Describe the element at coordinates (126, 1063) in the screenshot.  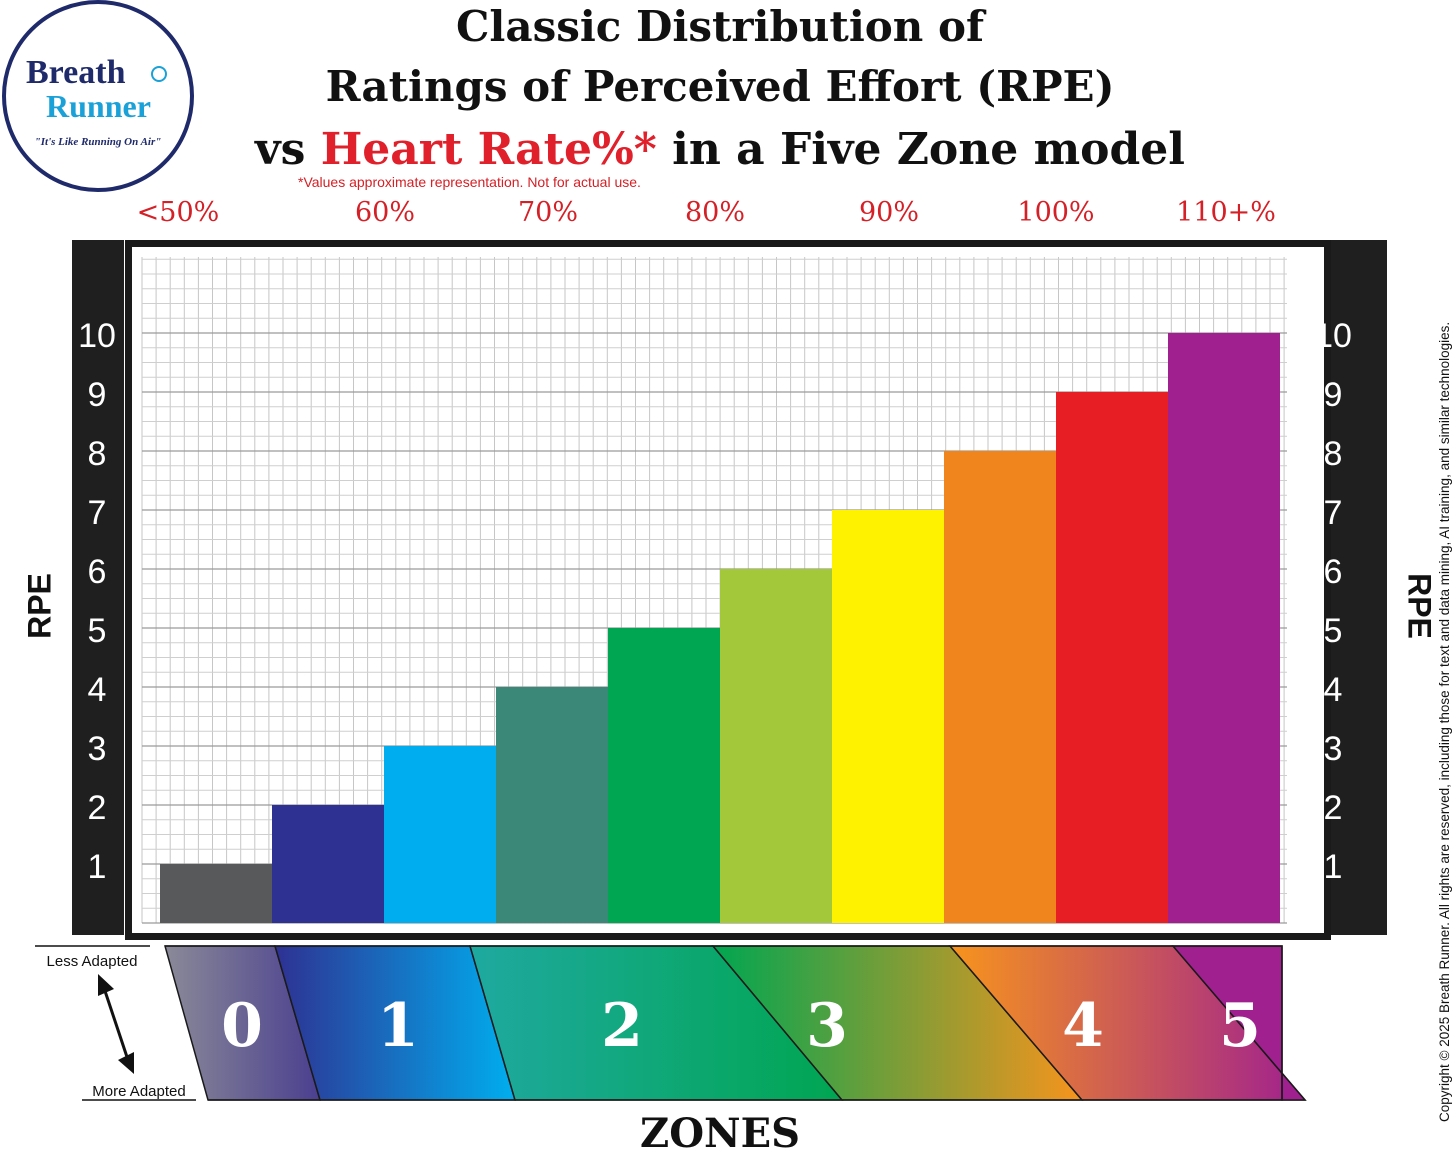
I see `arrow-head-down-icon` at that location.